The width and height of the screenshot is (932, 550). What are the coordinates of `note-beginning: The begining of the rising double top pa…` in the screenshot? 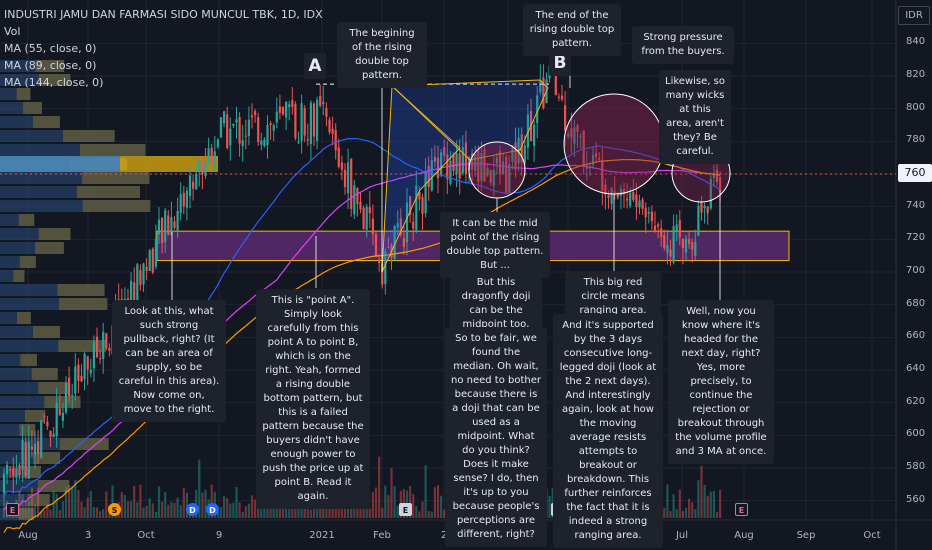 It's located at (382, 55).